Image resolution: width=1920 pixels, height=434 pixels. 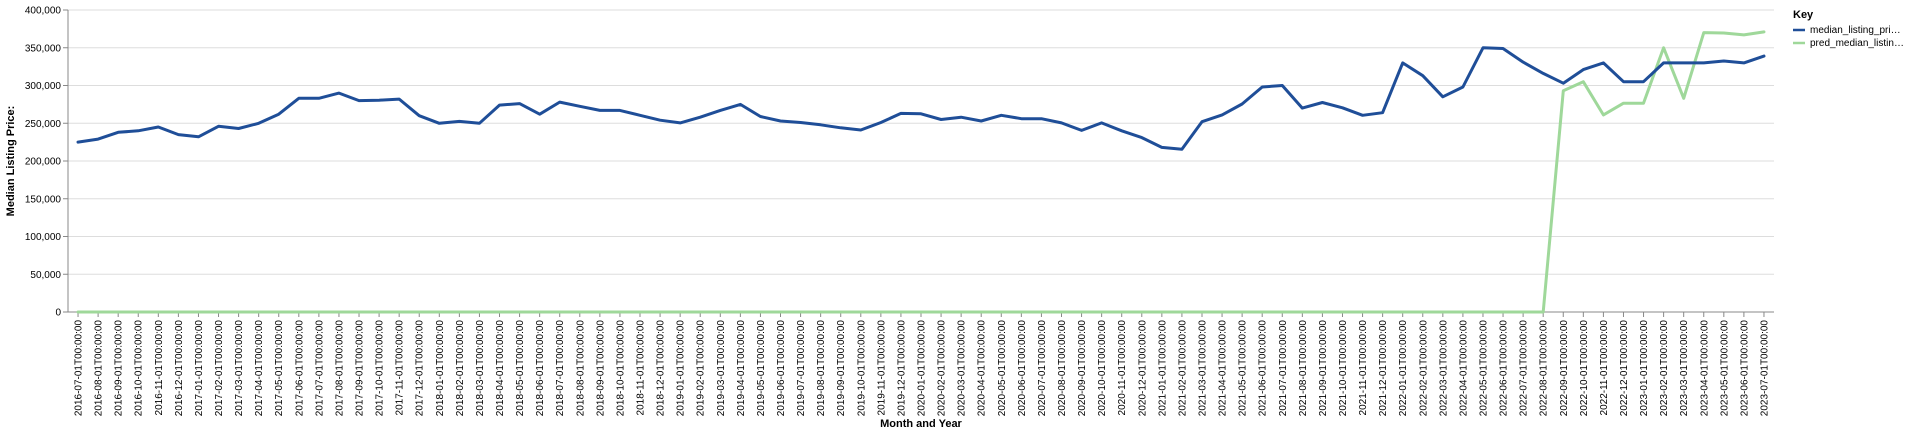 What do you see at coordinates (1343, 368) in the screenshot?
I see `x-tick-label: 2021-10-01T00:00:00` at bounding box center [1343, 368].